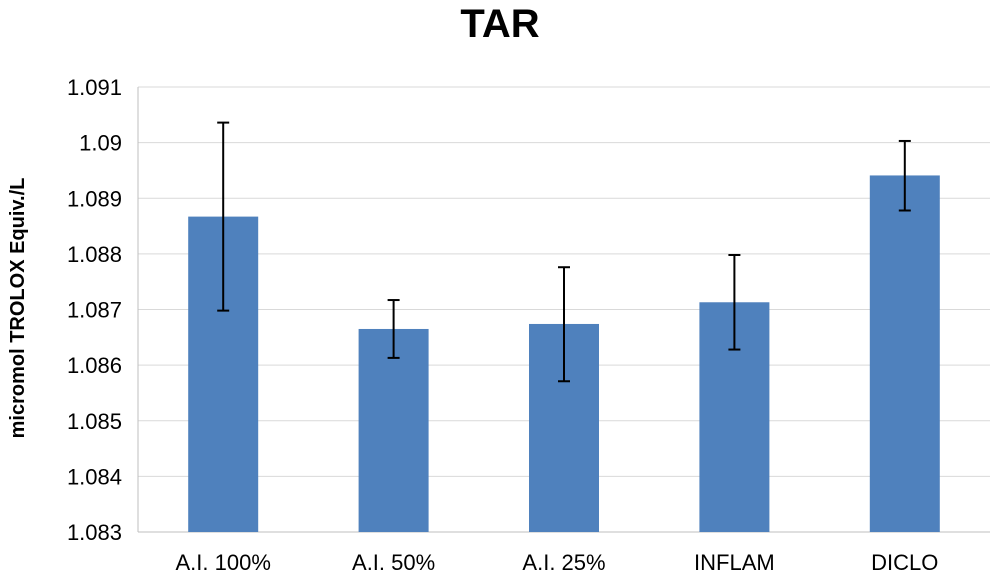 This screenshot has width=1000, height=582. Describe the element at coordinates (94, 532) in the screenshot. I see `y-tick-label: 1.083` at that location.